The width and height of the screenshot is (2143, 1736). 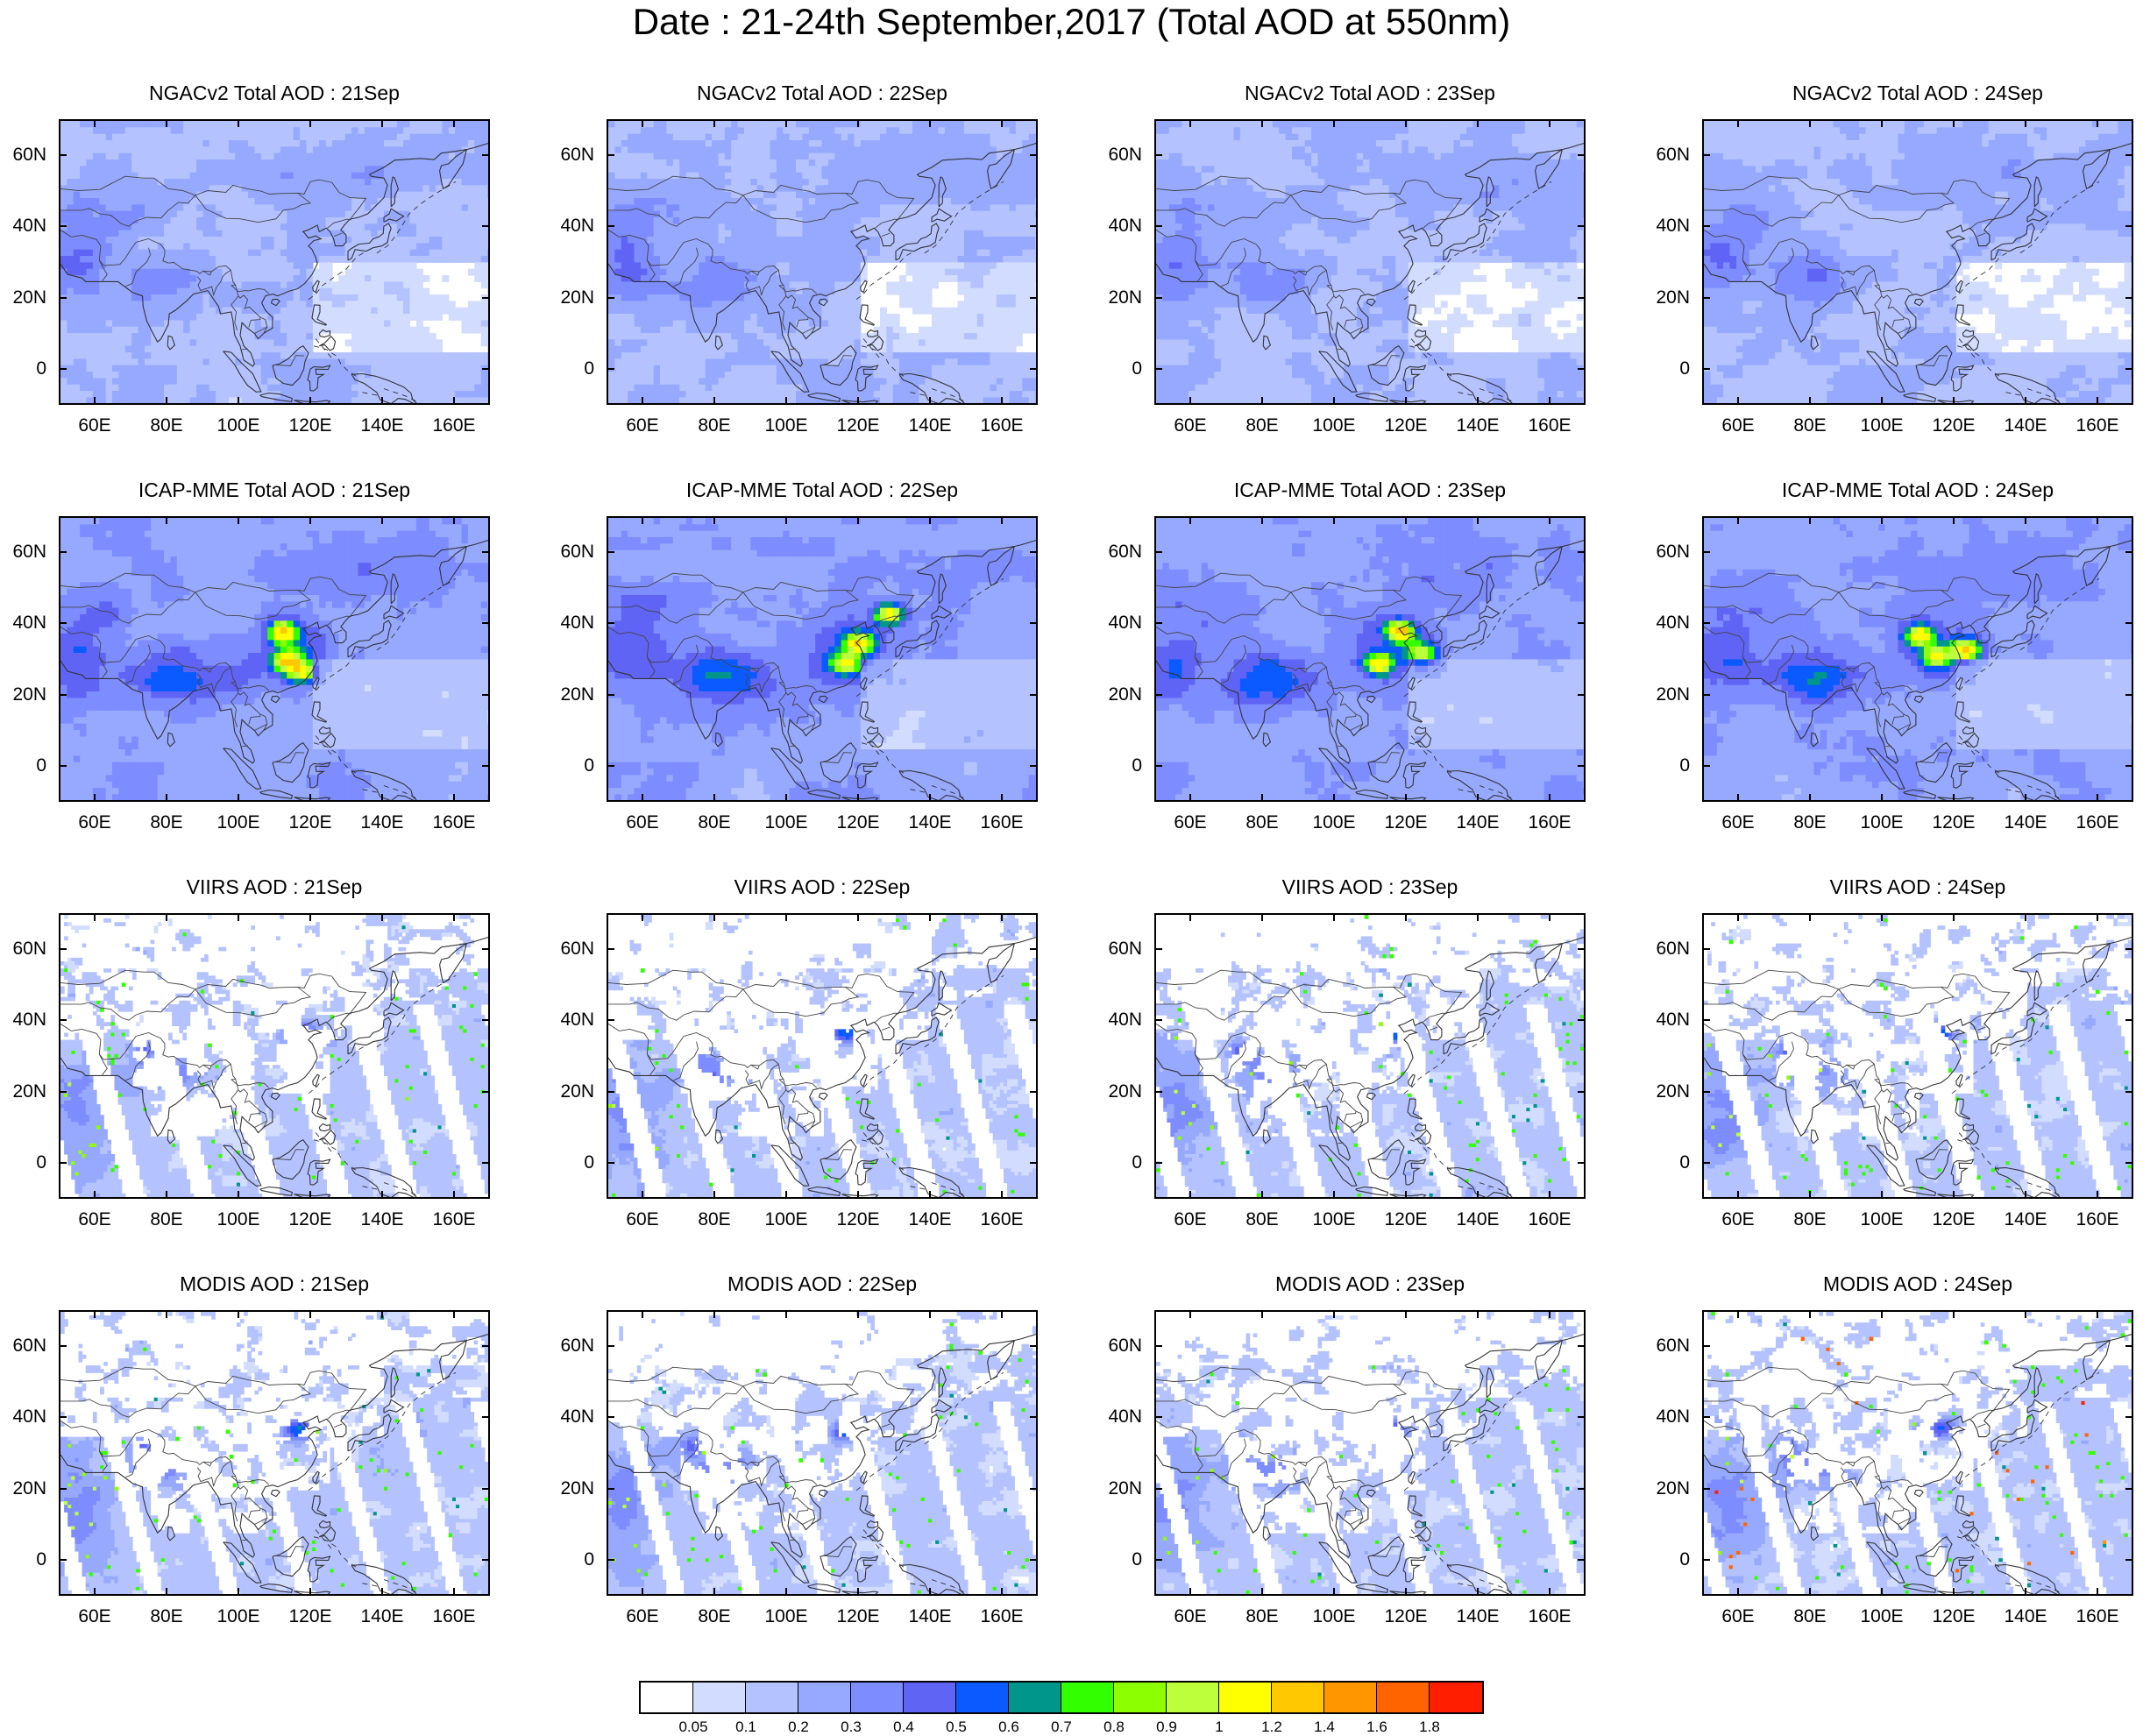 What do you see at coordinates (822, 93) in the screenshot?
I see `panel-title-ngacv2-2: NGACv2 Total AOD : 22Sep` at bounding box center [822, 93].